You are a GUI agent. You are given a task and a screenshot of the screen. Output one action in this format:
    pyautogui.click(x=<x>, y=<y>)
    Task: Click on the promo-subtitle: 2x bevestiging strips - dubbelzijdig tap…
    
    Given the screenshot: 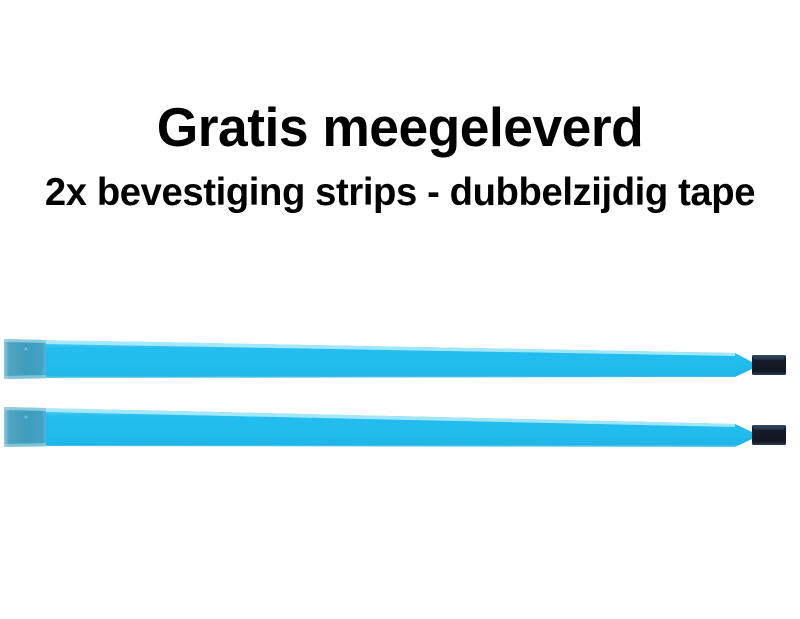 What is the action you would take?
    pyautogui.click(x=400, y=192)
    